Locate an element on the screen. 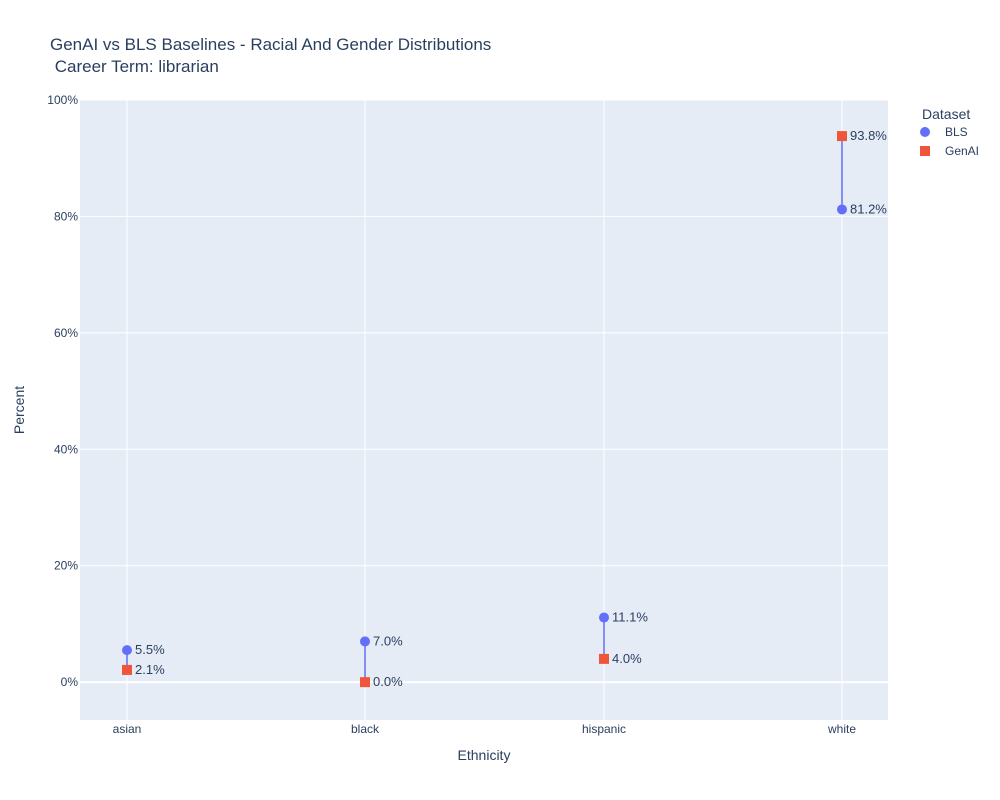 This screenshot has height=800, width=1000. x-tick-label: hispanic is located at coordinates (604, 729).